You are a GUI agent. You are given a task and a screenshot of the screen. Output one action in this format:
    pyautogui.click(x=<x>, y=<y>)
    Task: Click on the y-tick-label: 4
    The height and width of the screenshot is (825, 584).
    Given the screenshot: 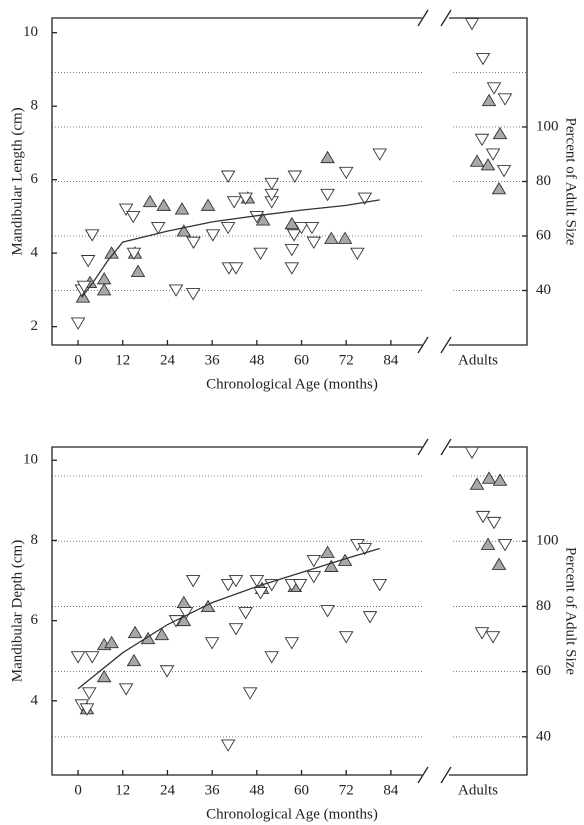 What is the action you would take?
    pyautogui.click(x=35, y=700)
    